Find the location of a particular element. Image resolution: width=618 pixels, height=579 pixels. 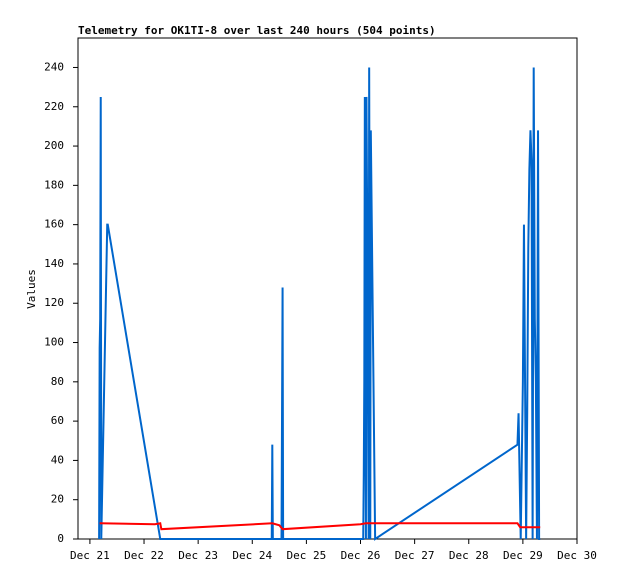

x-tick-label: Dec 21 is located at coordinates (90, 555).